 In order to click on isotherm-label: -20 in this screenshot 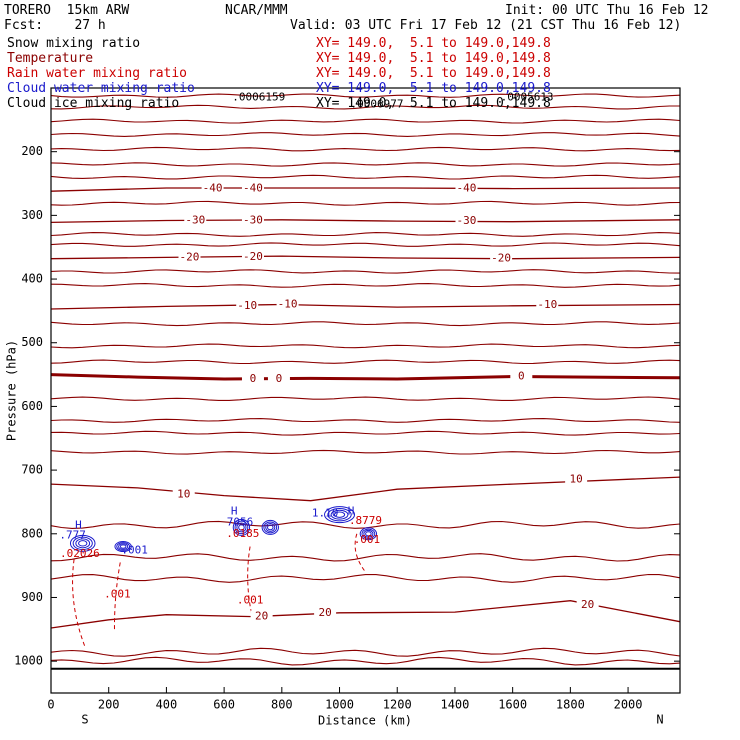, I will do `click(253, 256)`.